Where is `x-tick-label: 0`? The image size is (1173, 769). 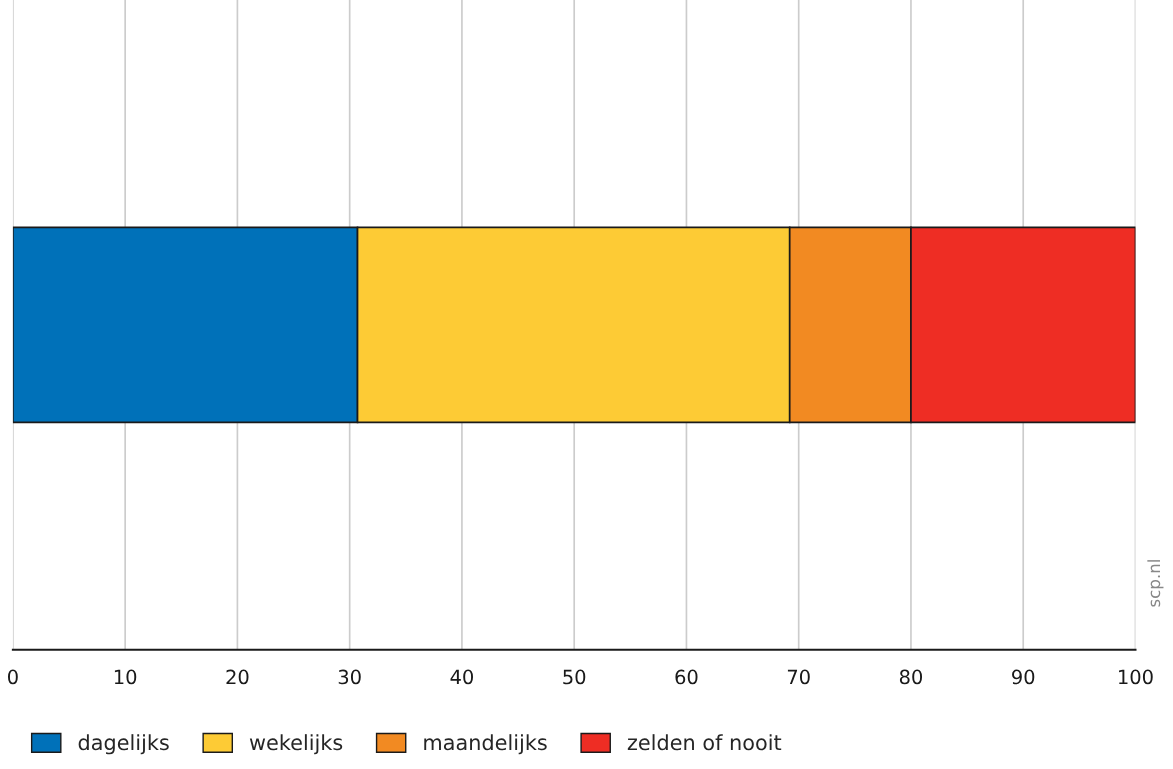
x-tick-label: 0 is located at coordinates (13, 677).